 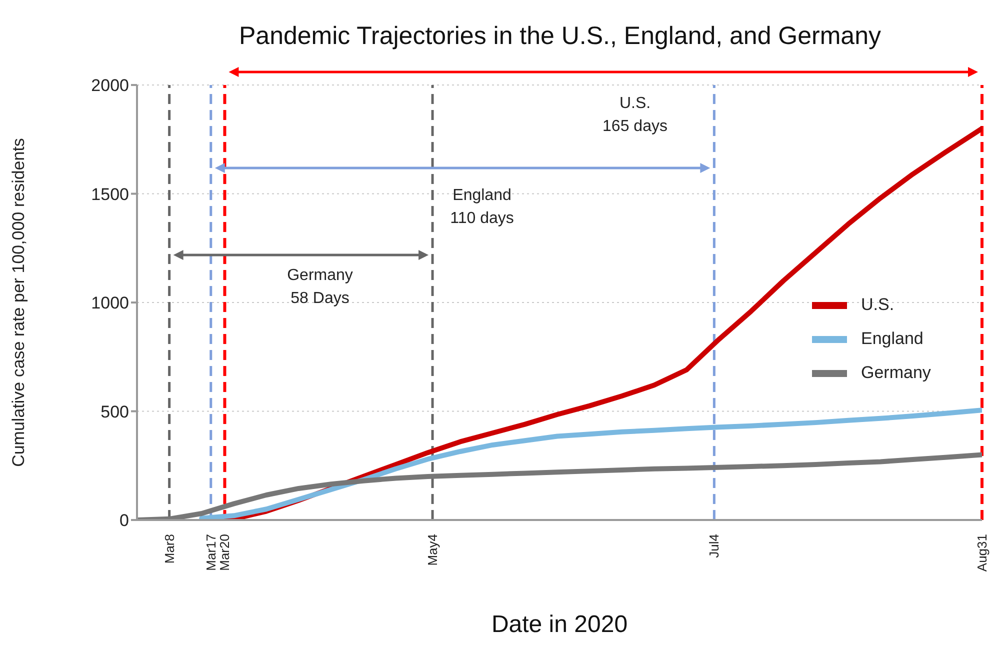 What do you see at coordinates (110, 303) in the screenshot?
I see `y-tick-label: 1000` at bounding box center [110, 303].